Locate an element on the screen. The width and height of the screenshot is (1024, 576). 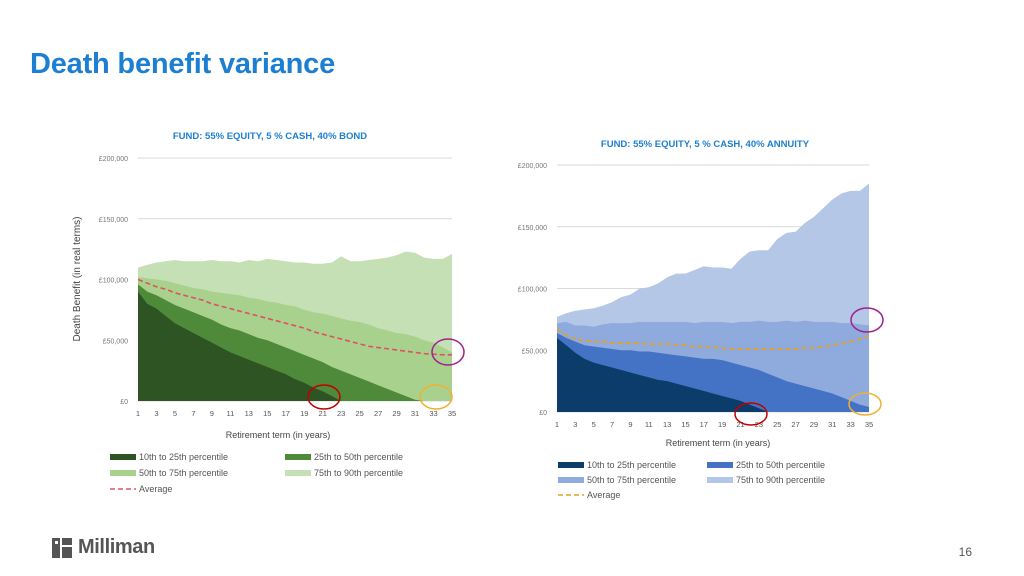
milliman-logo: Milliman is located at coordinates (103, 547).